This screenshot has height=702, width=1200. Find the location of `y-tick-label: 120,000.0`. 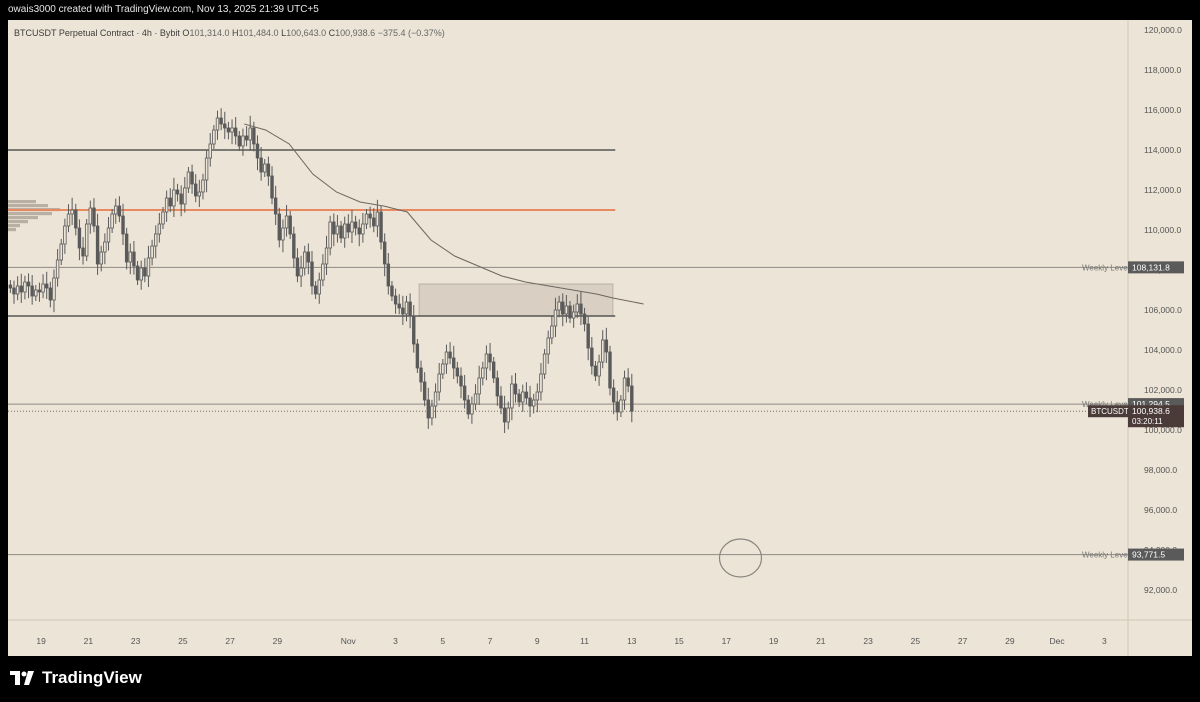

y-tick-label: 120,000.0 is located at coordinates (1163, 30).